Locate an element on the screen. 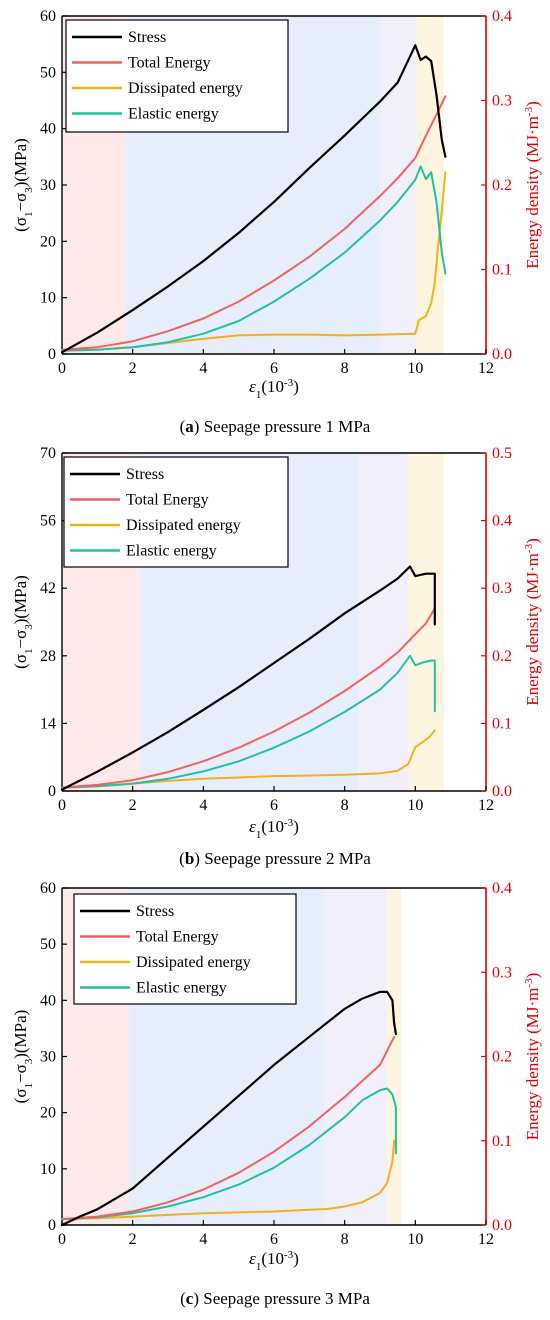 This screenshot has width=550, height=1320. y-tick-label: 60 is located at coordinates (48, 888).